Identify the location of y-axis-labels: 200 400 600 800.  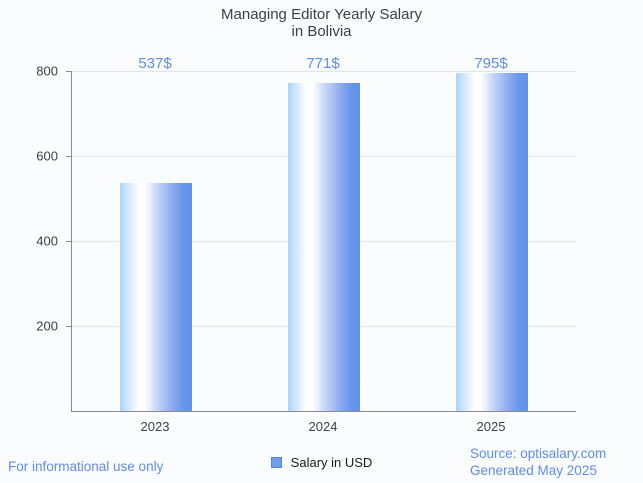
(31, 237).